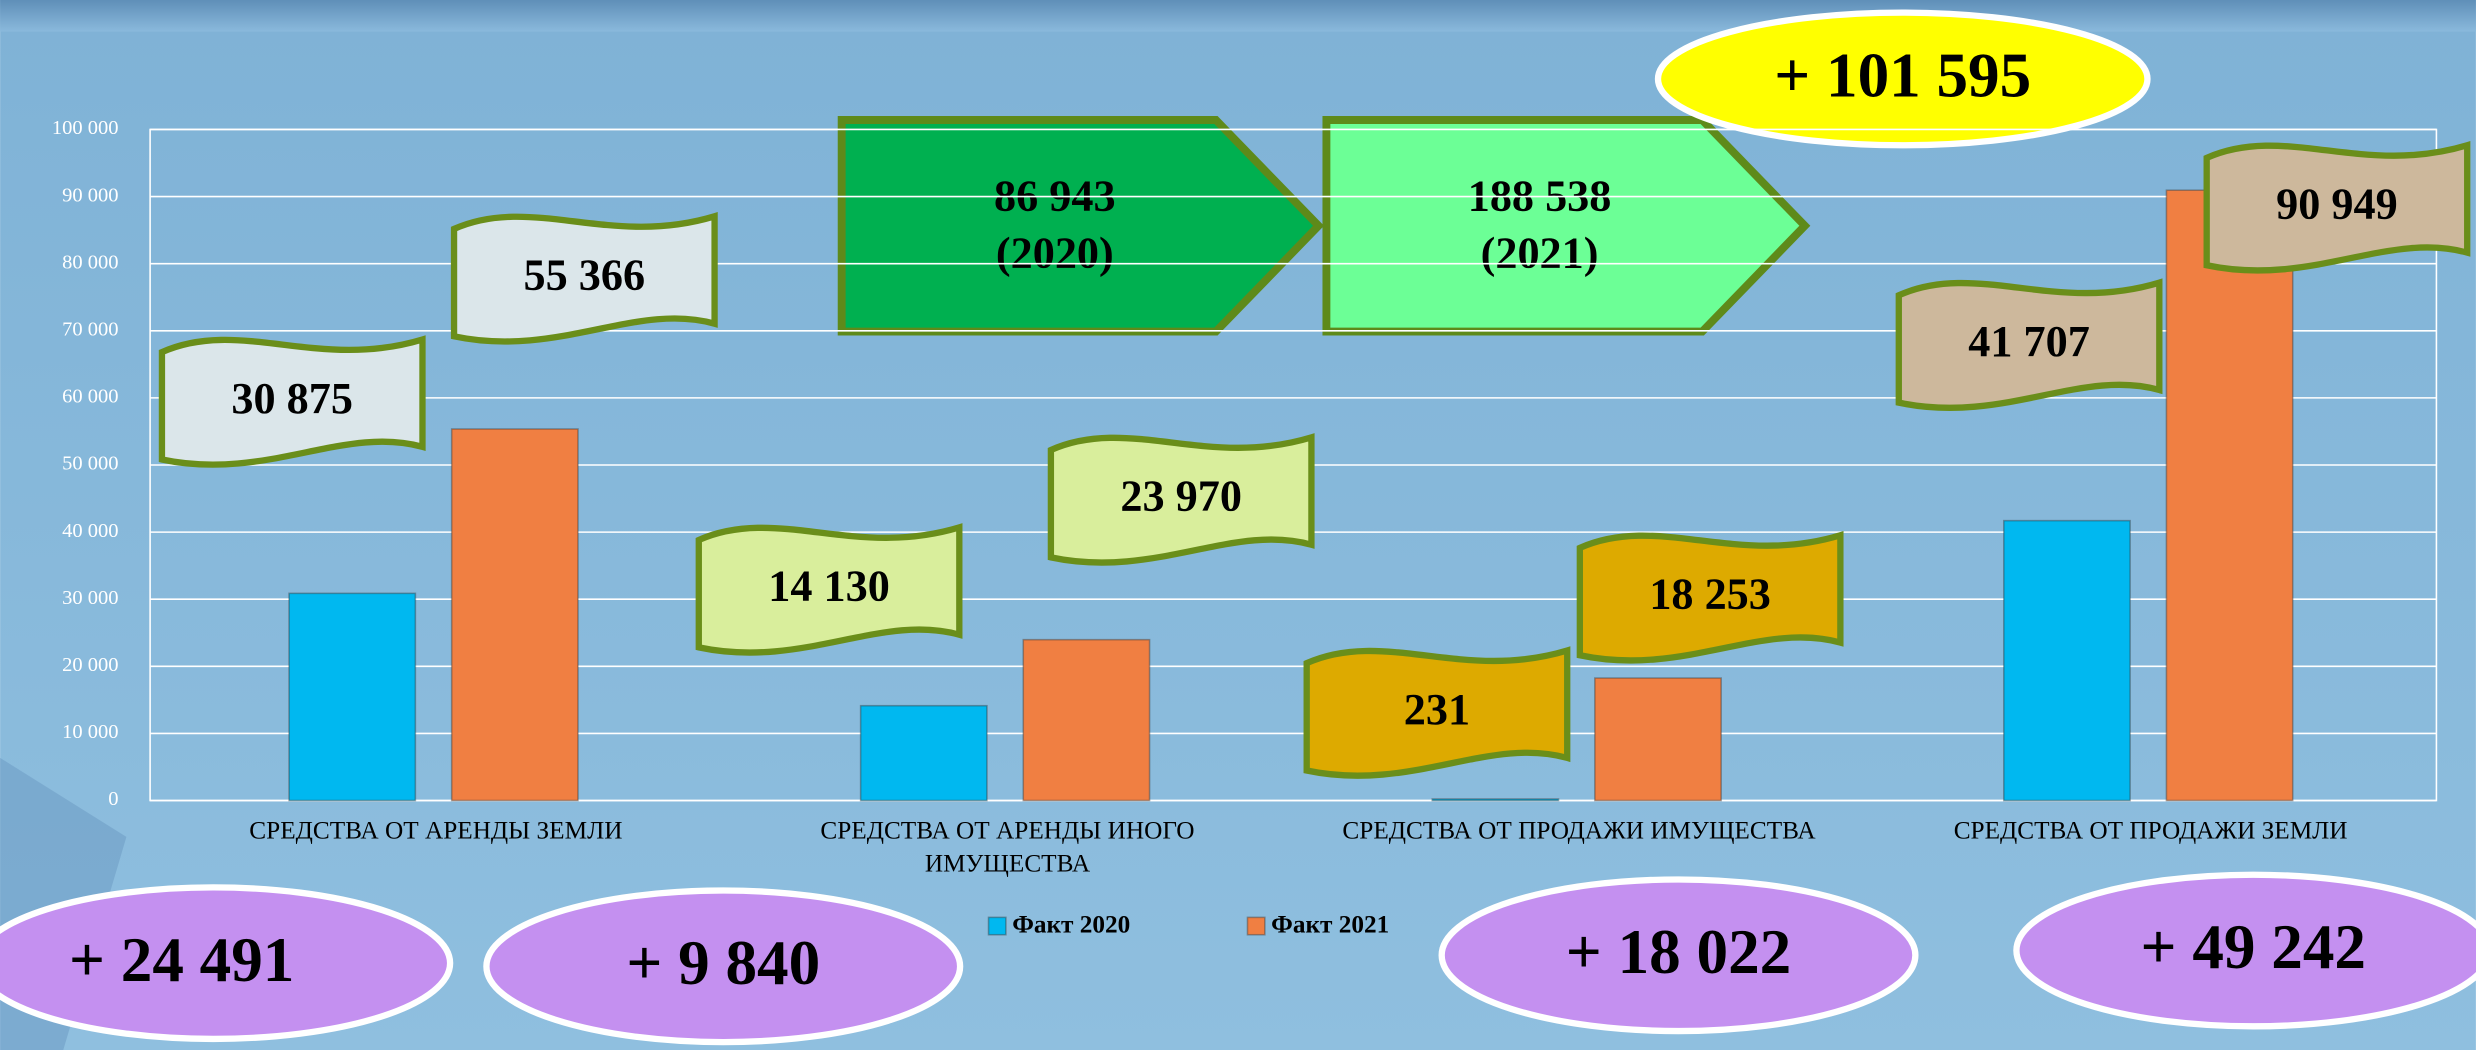 The width and height of the screenshot is (2476, 1050). I want to click on y-tick-label: 50 000, so click(90, 464).